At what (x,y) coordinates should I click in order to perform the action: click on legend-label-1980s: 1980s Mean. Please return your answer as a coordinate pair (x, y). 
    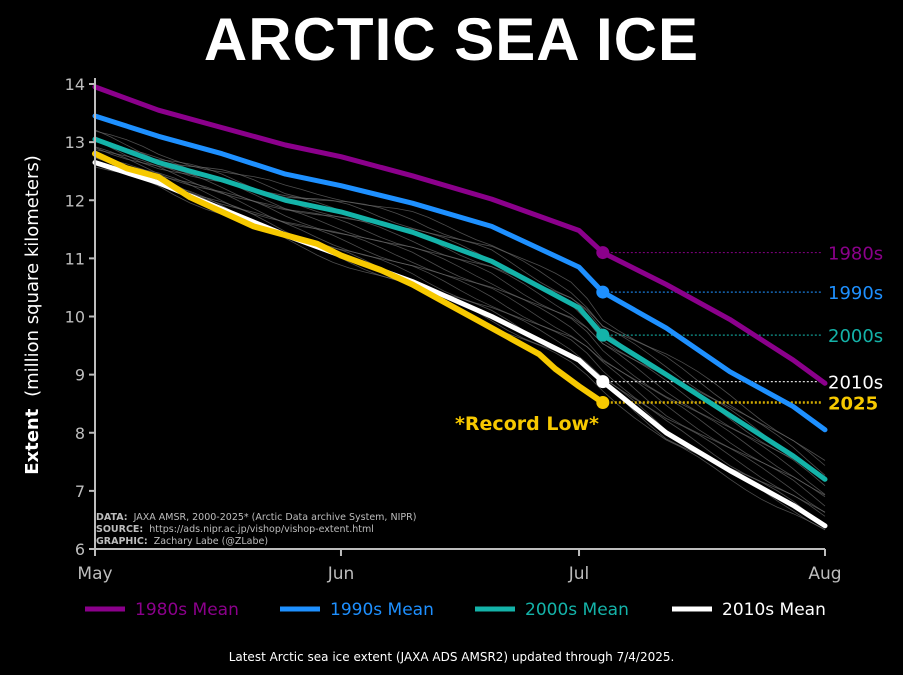
    Looking at the image, I should click on (187, 610).